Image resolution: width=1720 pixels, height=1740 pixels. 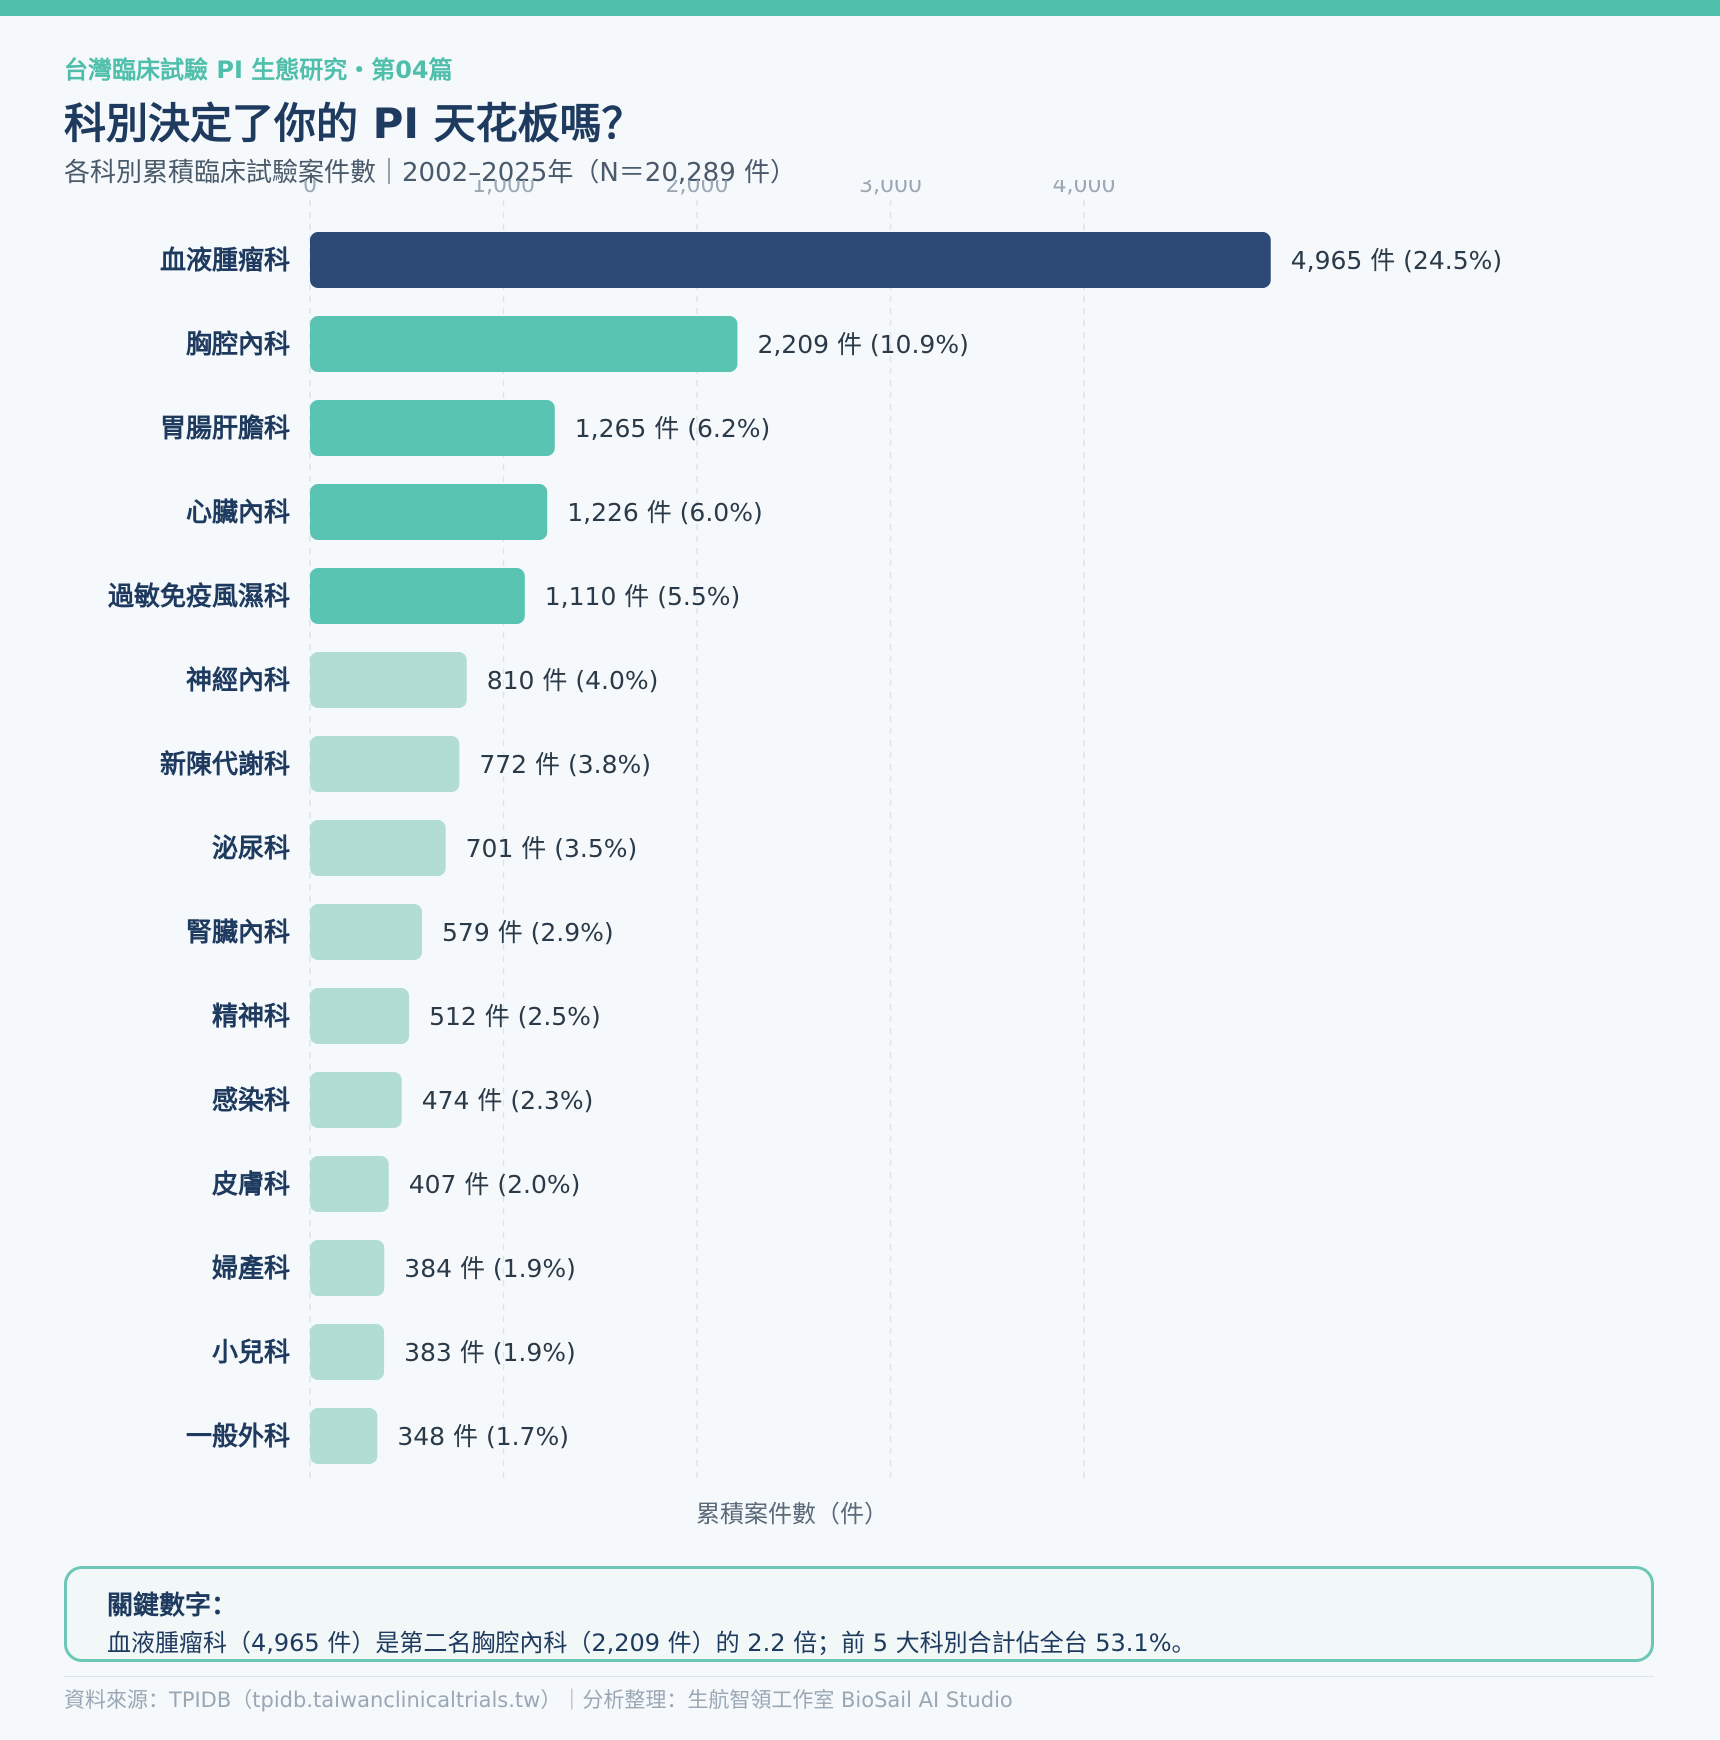 What do you see at coordinates (251, 1101) in the screenshot?
I see `category-label: 感染科` at bounding box center [251, 1101].